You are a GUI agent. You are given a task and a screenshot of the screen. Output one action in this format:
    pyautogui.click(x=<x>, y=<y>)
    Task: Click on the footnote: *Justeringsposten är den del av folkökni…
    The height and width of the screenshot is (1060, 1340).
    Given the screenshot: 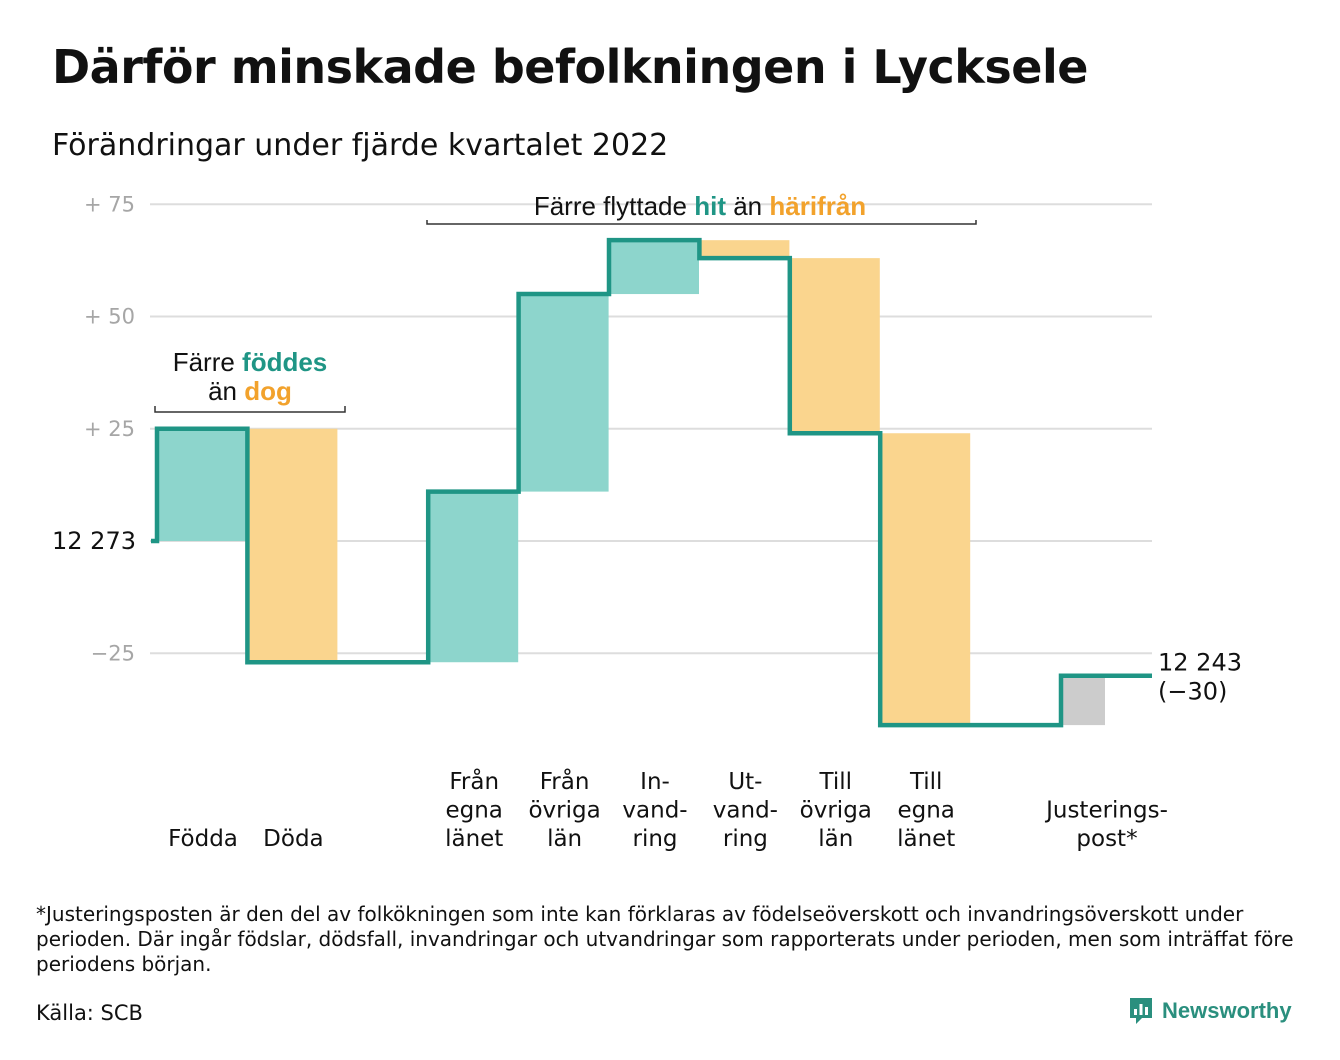 What is the action you would take?
    pyautogui.click(x=665, y=939)
    